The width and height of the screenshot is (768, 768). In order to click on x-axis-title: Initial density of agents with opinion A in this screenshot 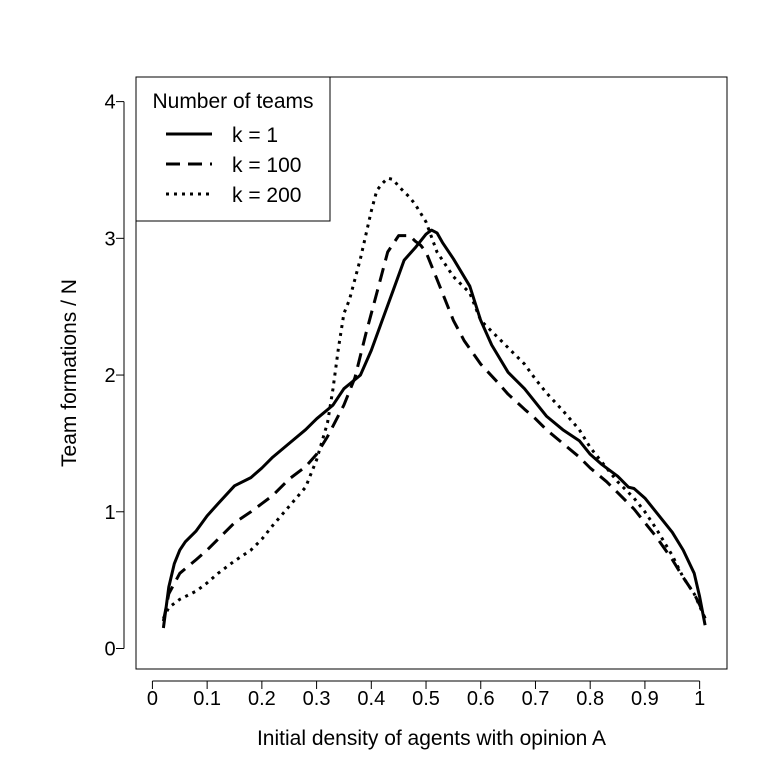, I will do `click(431, 738)`.